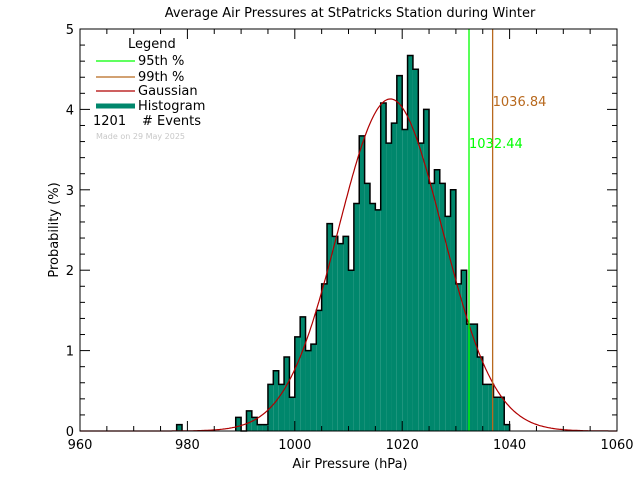 This screenshot has height=480, width=640. What do you see at coordinates (70, 352) in the screenshot?
I see `y-tick-label: 1` at bounding box center [70, 352].